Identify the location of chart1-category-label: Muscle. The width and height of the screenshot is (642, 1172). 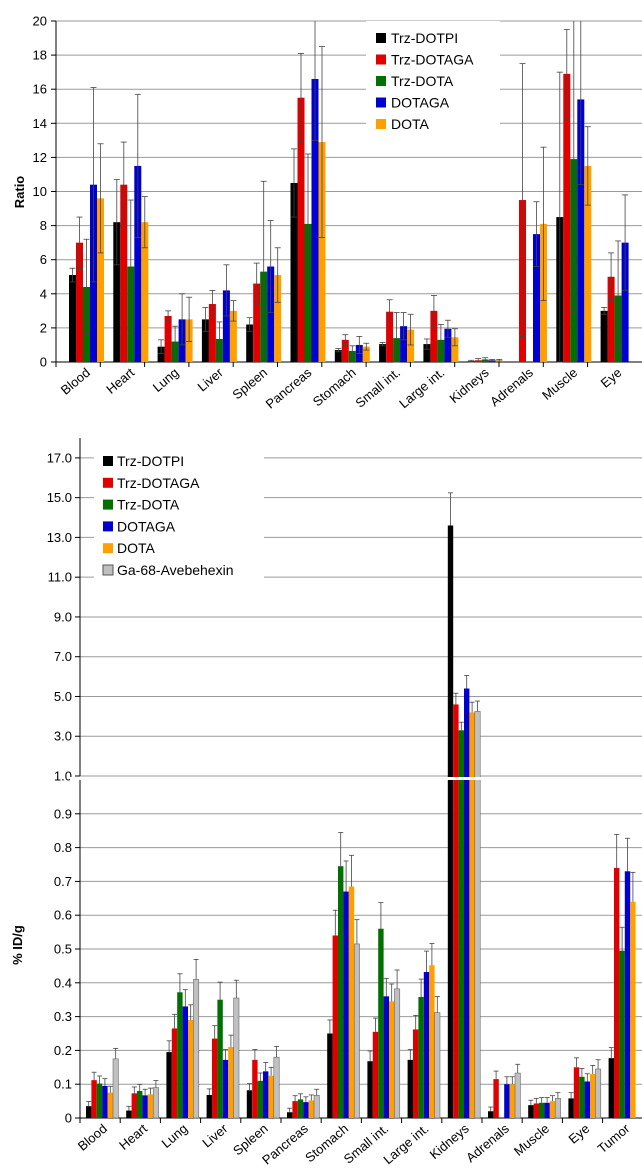
(559, 384).